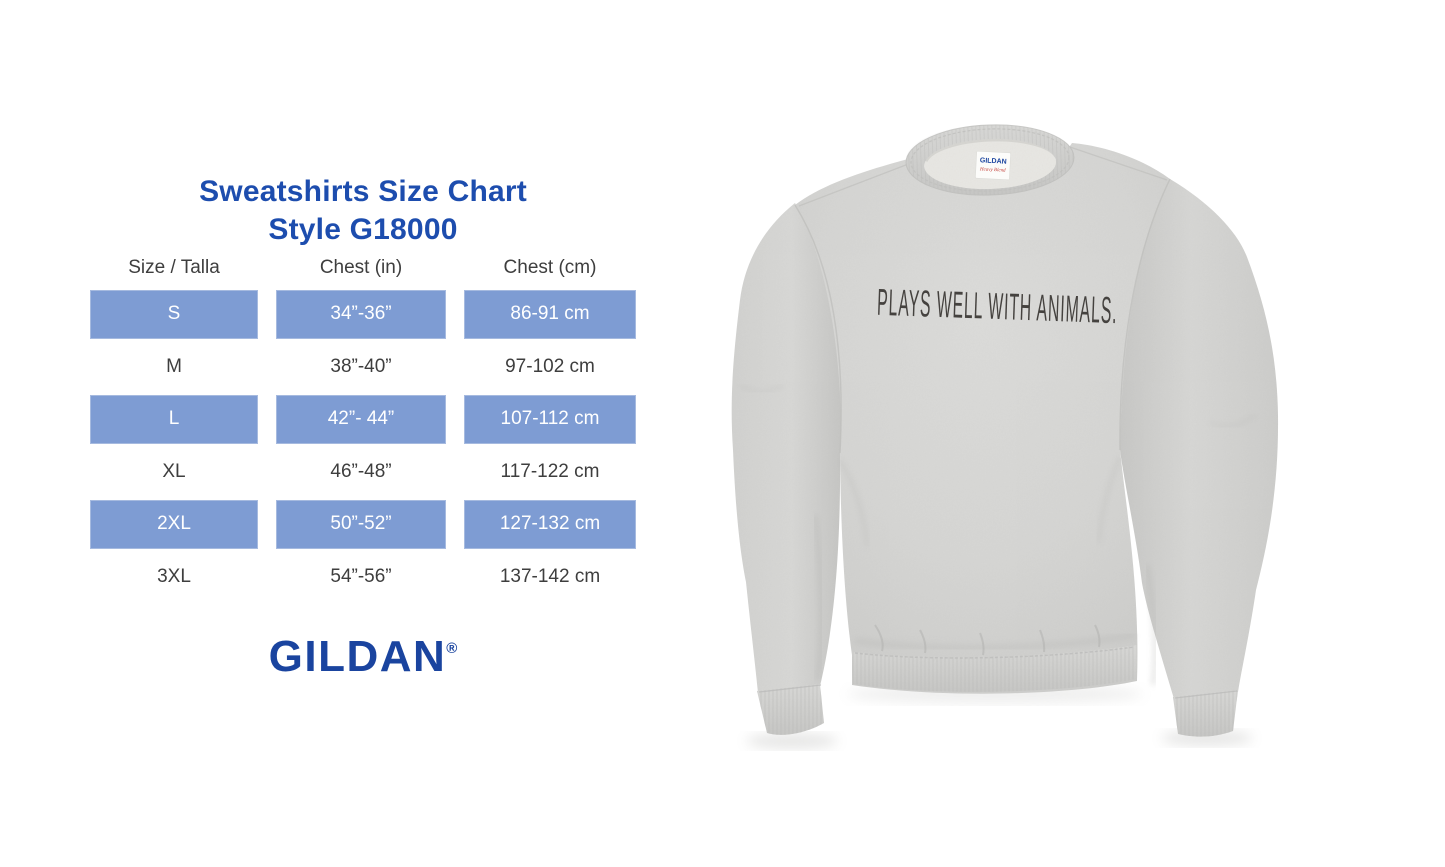 The width and height of the screenshot is (1445, 867). What do you see at coordinates (363, 230) in the screenshot?
I see `size-chart-title-line2: Style G18000` at bounding box center [363, 230].